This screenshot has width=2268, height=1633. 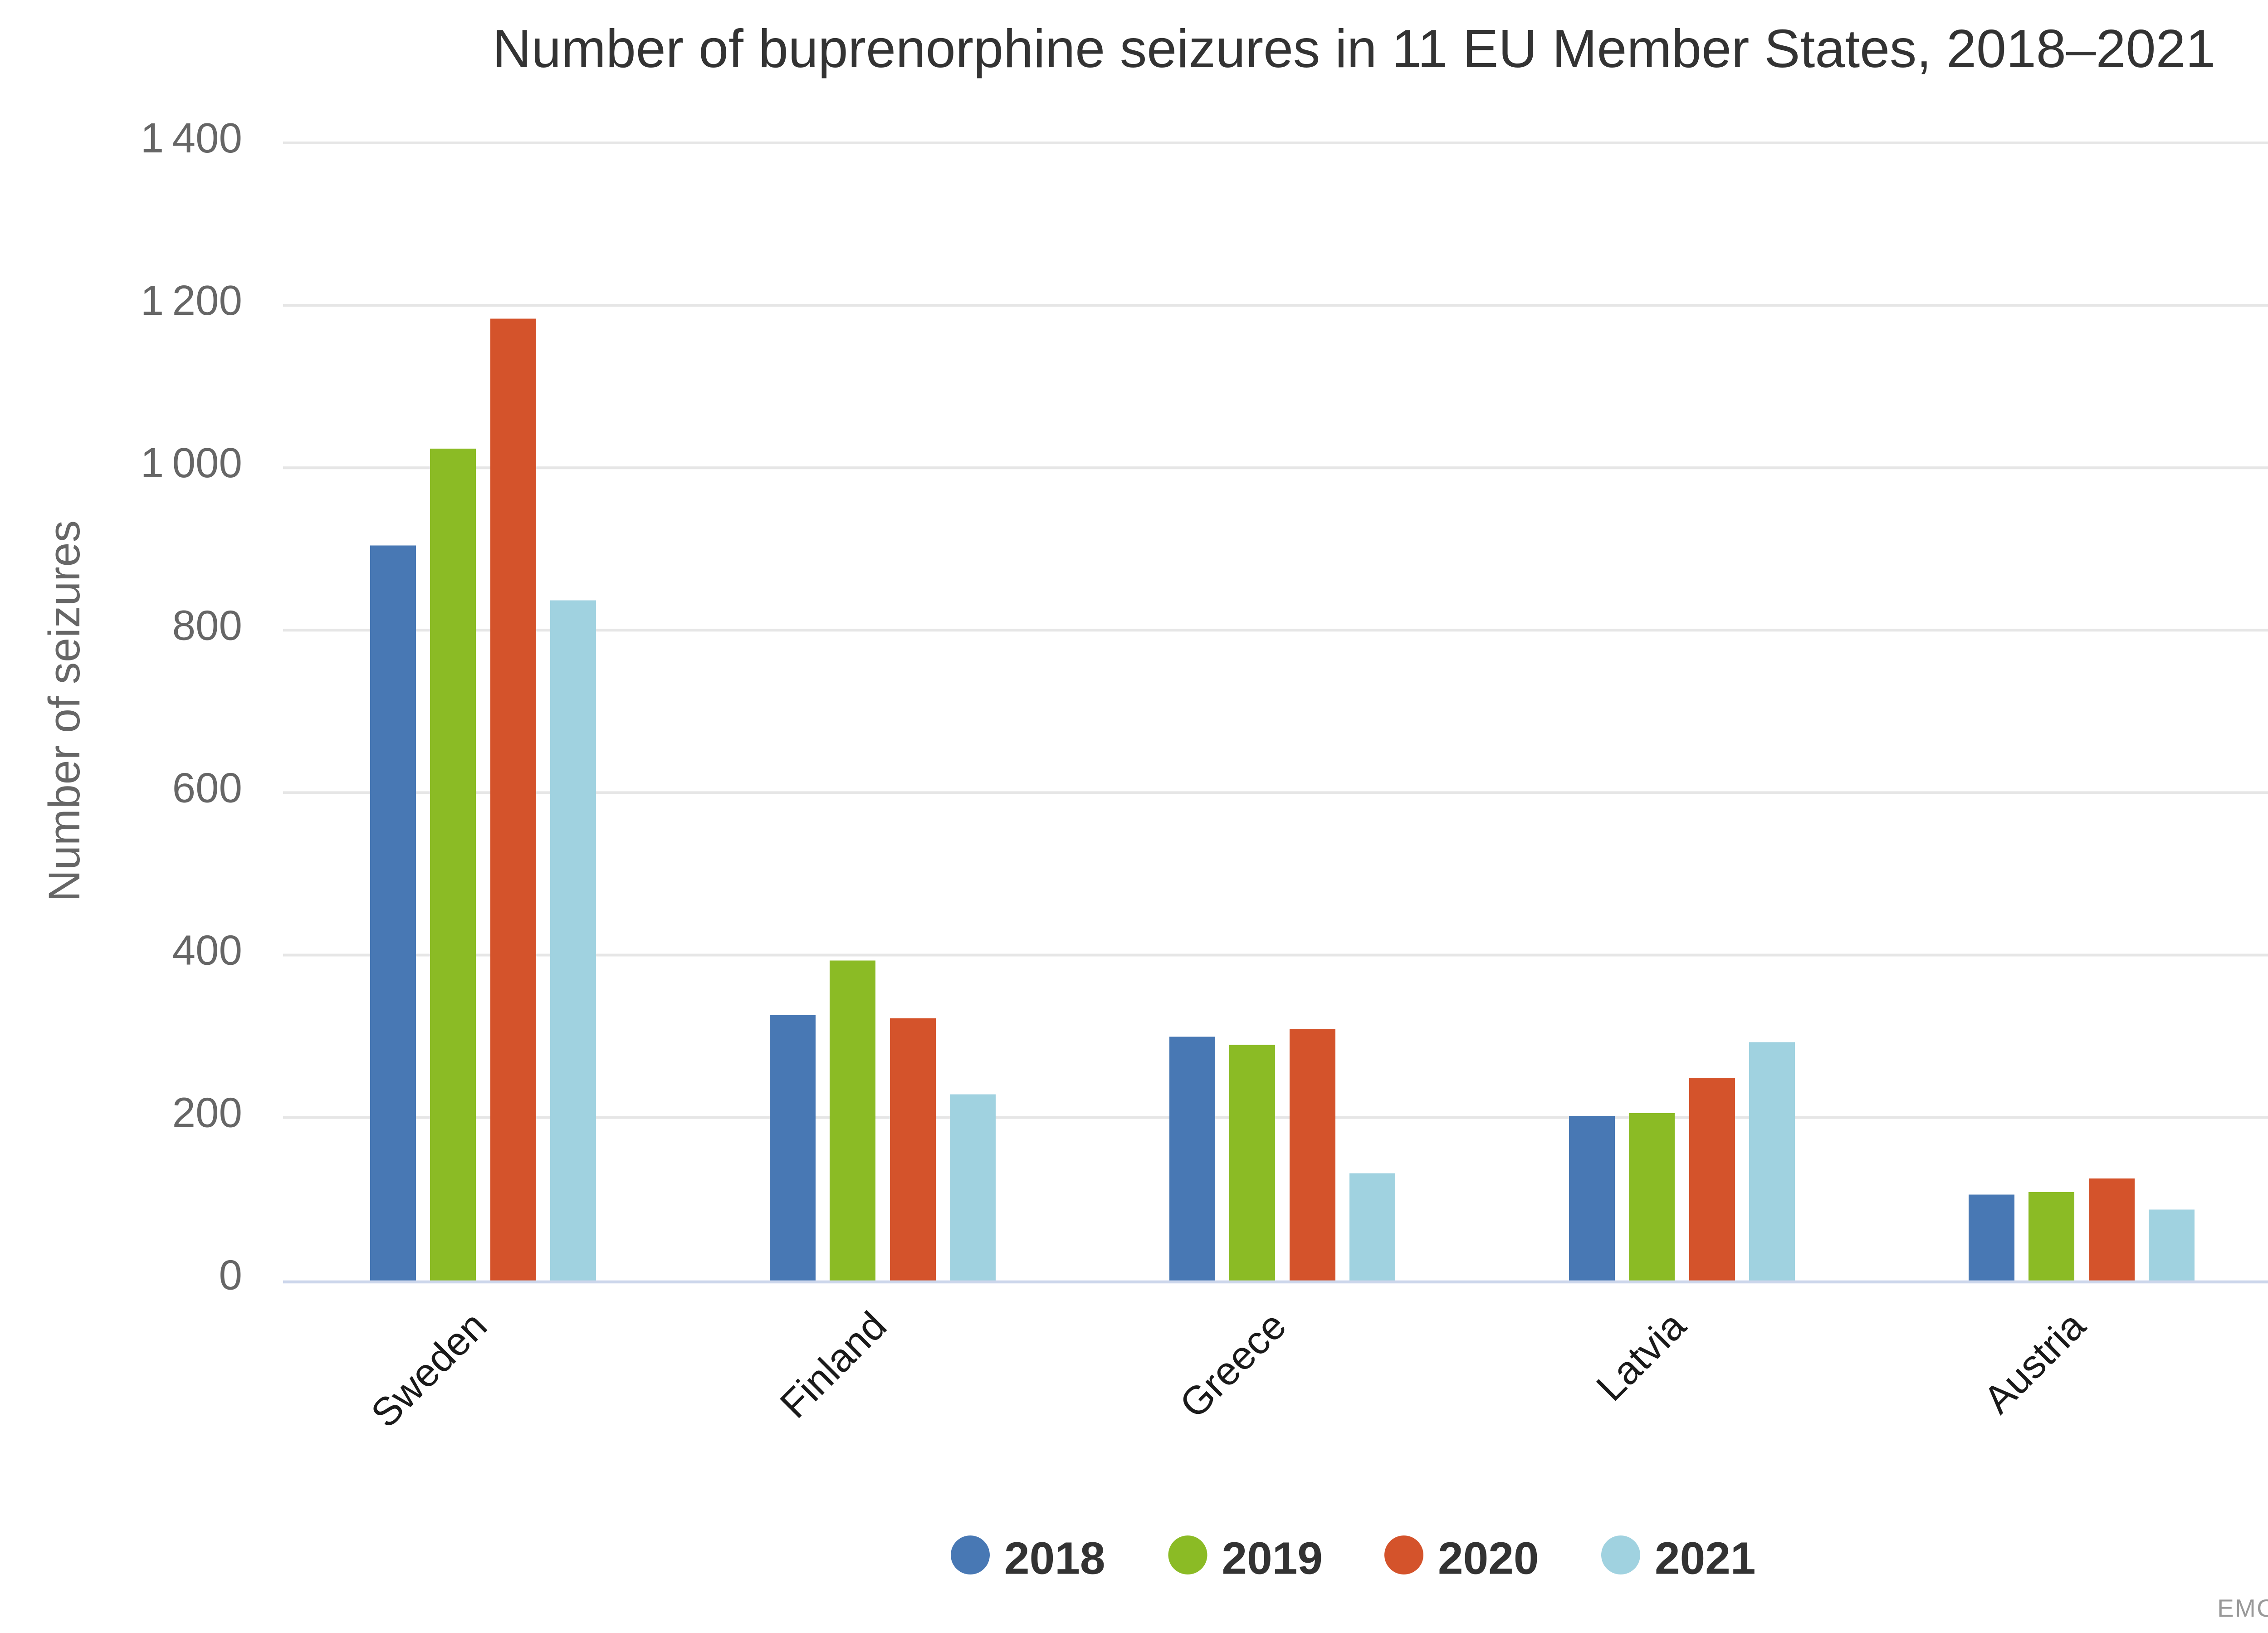 What do you see at coordinates (192, 137) in the screenshot?
I see `svg-text: 1 400` at bounding box center [192, 137].